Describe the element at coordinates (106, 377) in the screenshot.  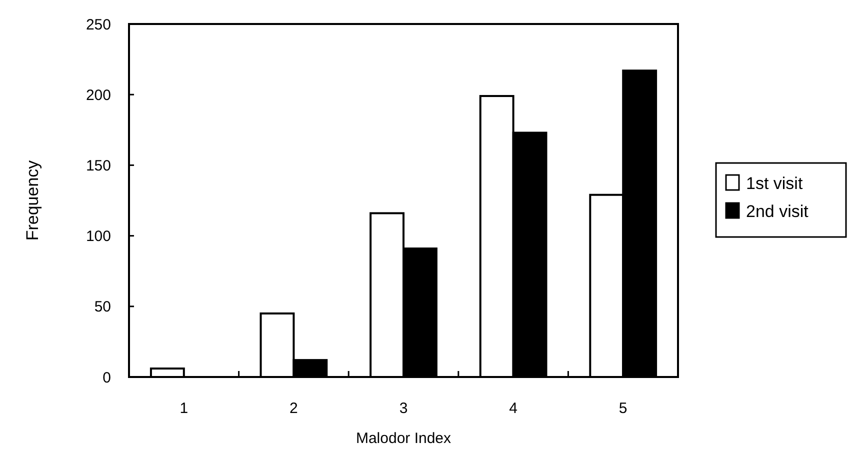
I see `y-tick-label: 0` at that location.